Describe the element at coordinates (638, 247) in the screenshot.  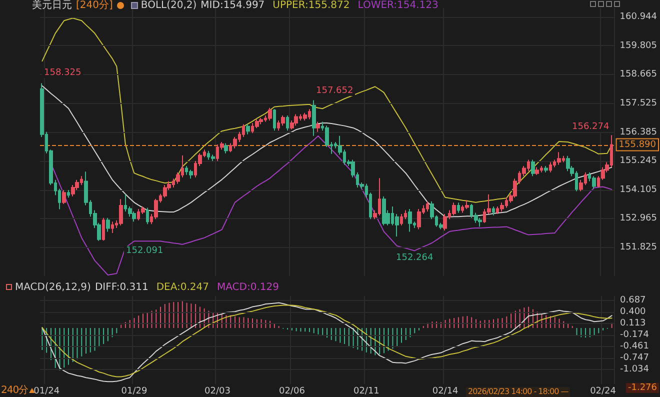
I see `y-tick-label: 151.825` at that location.